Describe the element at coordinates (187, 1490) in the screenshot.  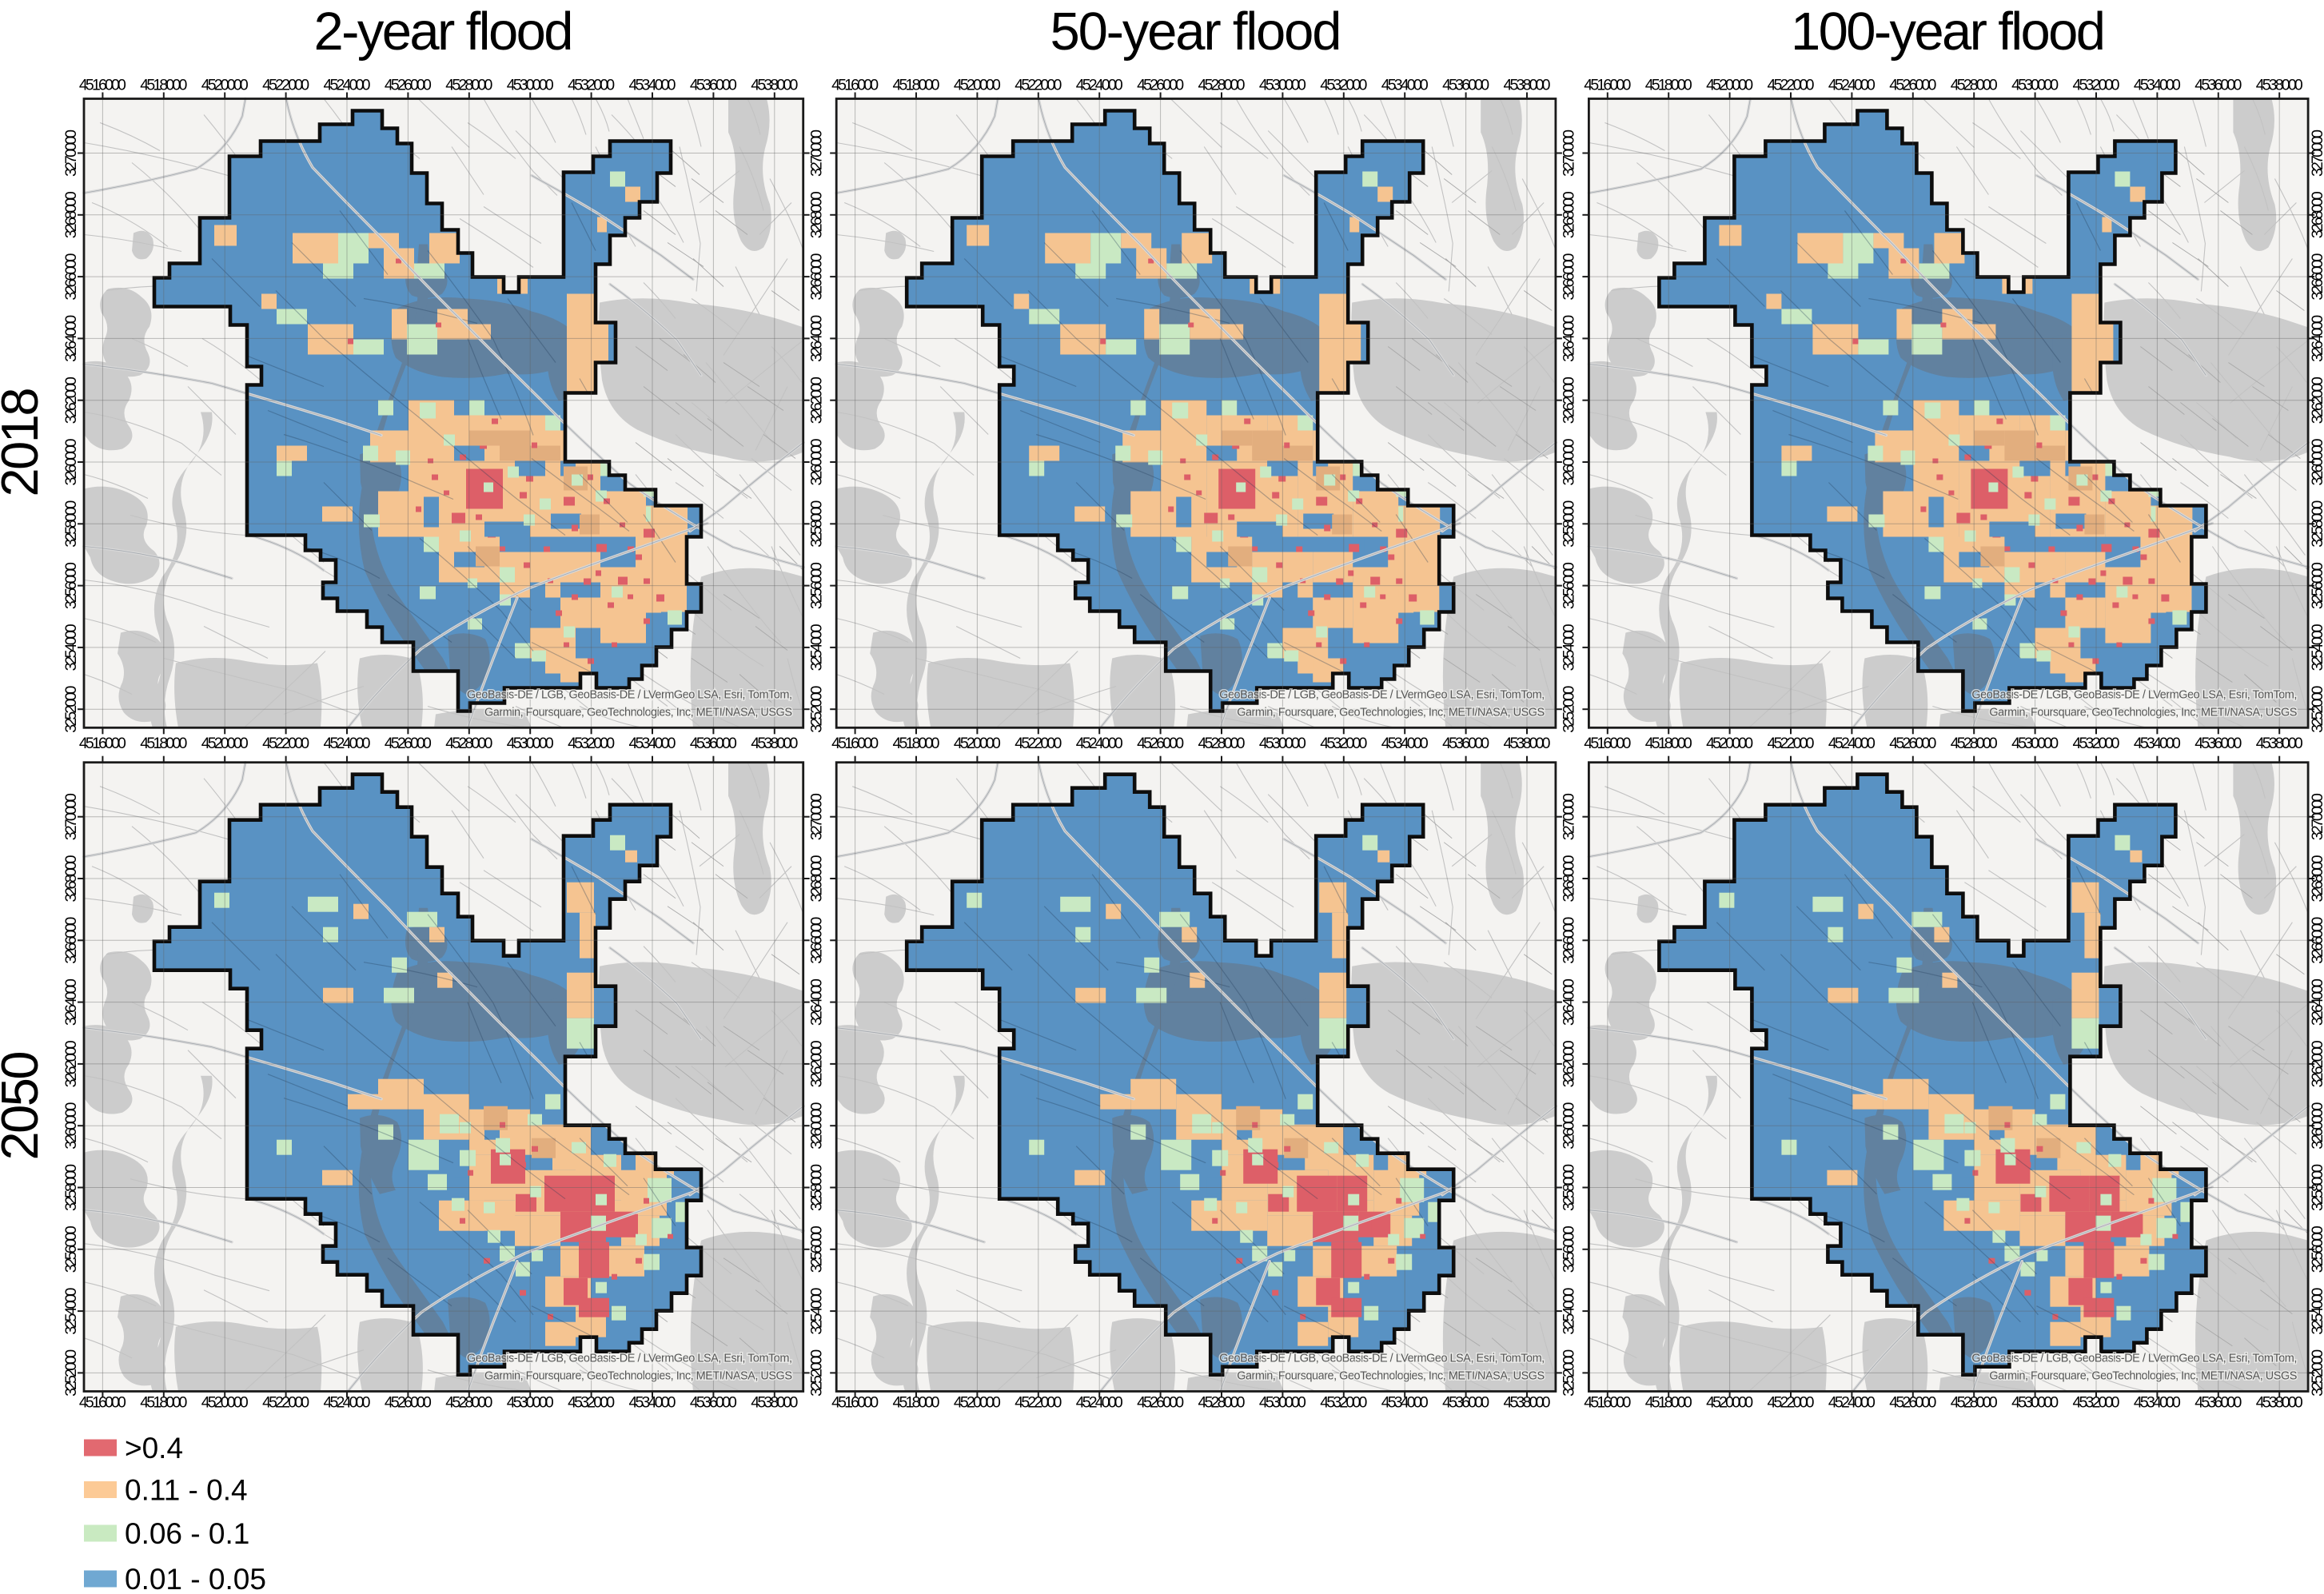
I see `svg-text: 0.11 - 0.4` at that location.